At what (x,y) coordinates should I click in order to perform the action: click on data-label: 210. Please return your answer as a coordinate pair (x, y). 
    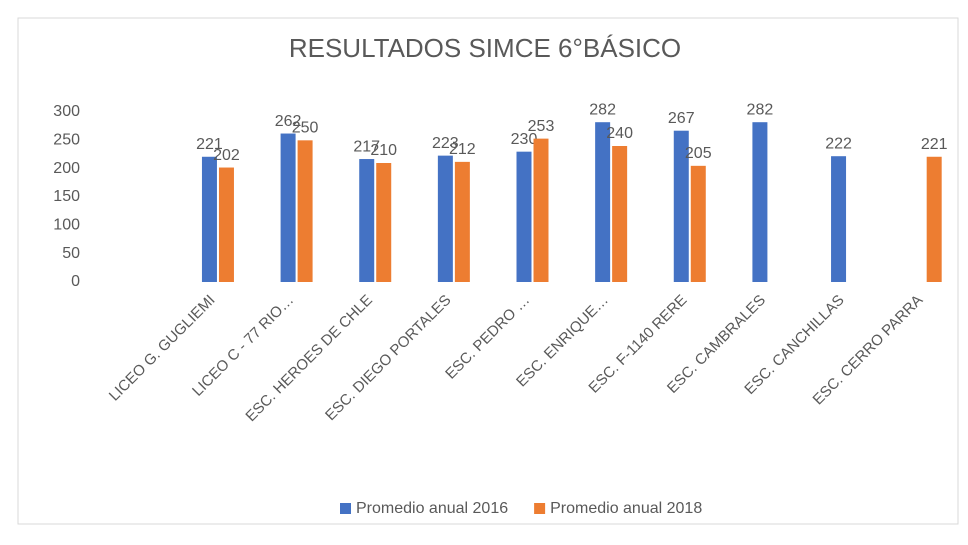
    Looking at the image, I should click on (383, 150).